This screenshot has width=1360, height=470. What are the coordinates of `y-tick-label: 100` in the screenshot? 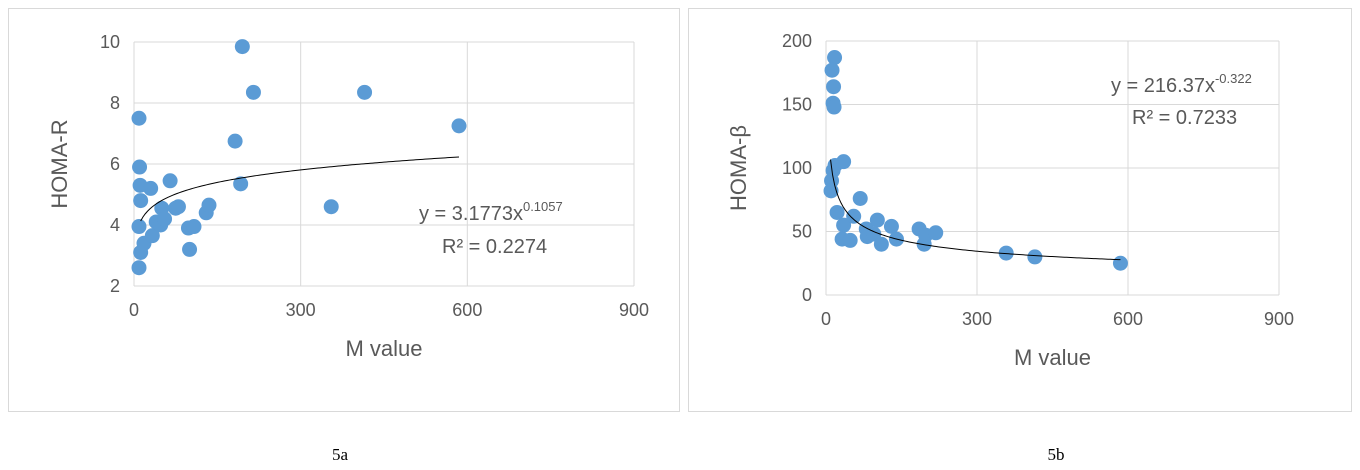 It's located at (797, 168).